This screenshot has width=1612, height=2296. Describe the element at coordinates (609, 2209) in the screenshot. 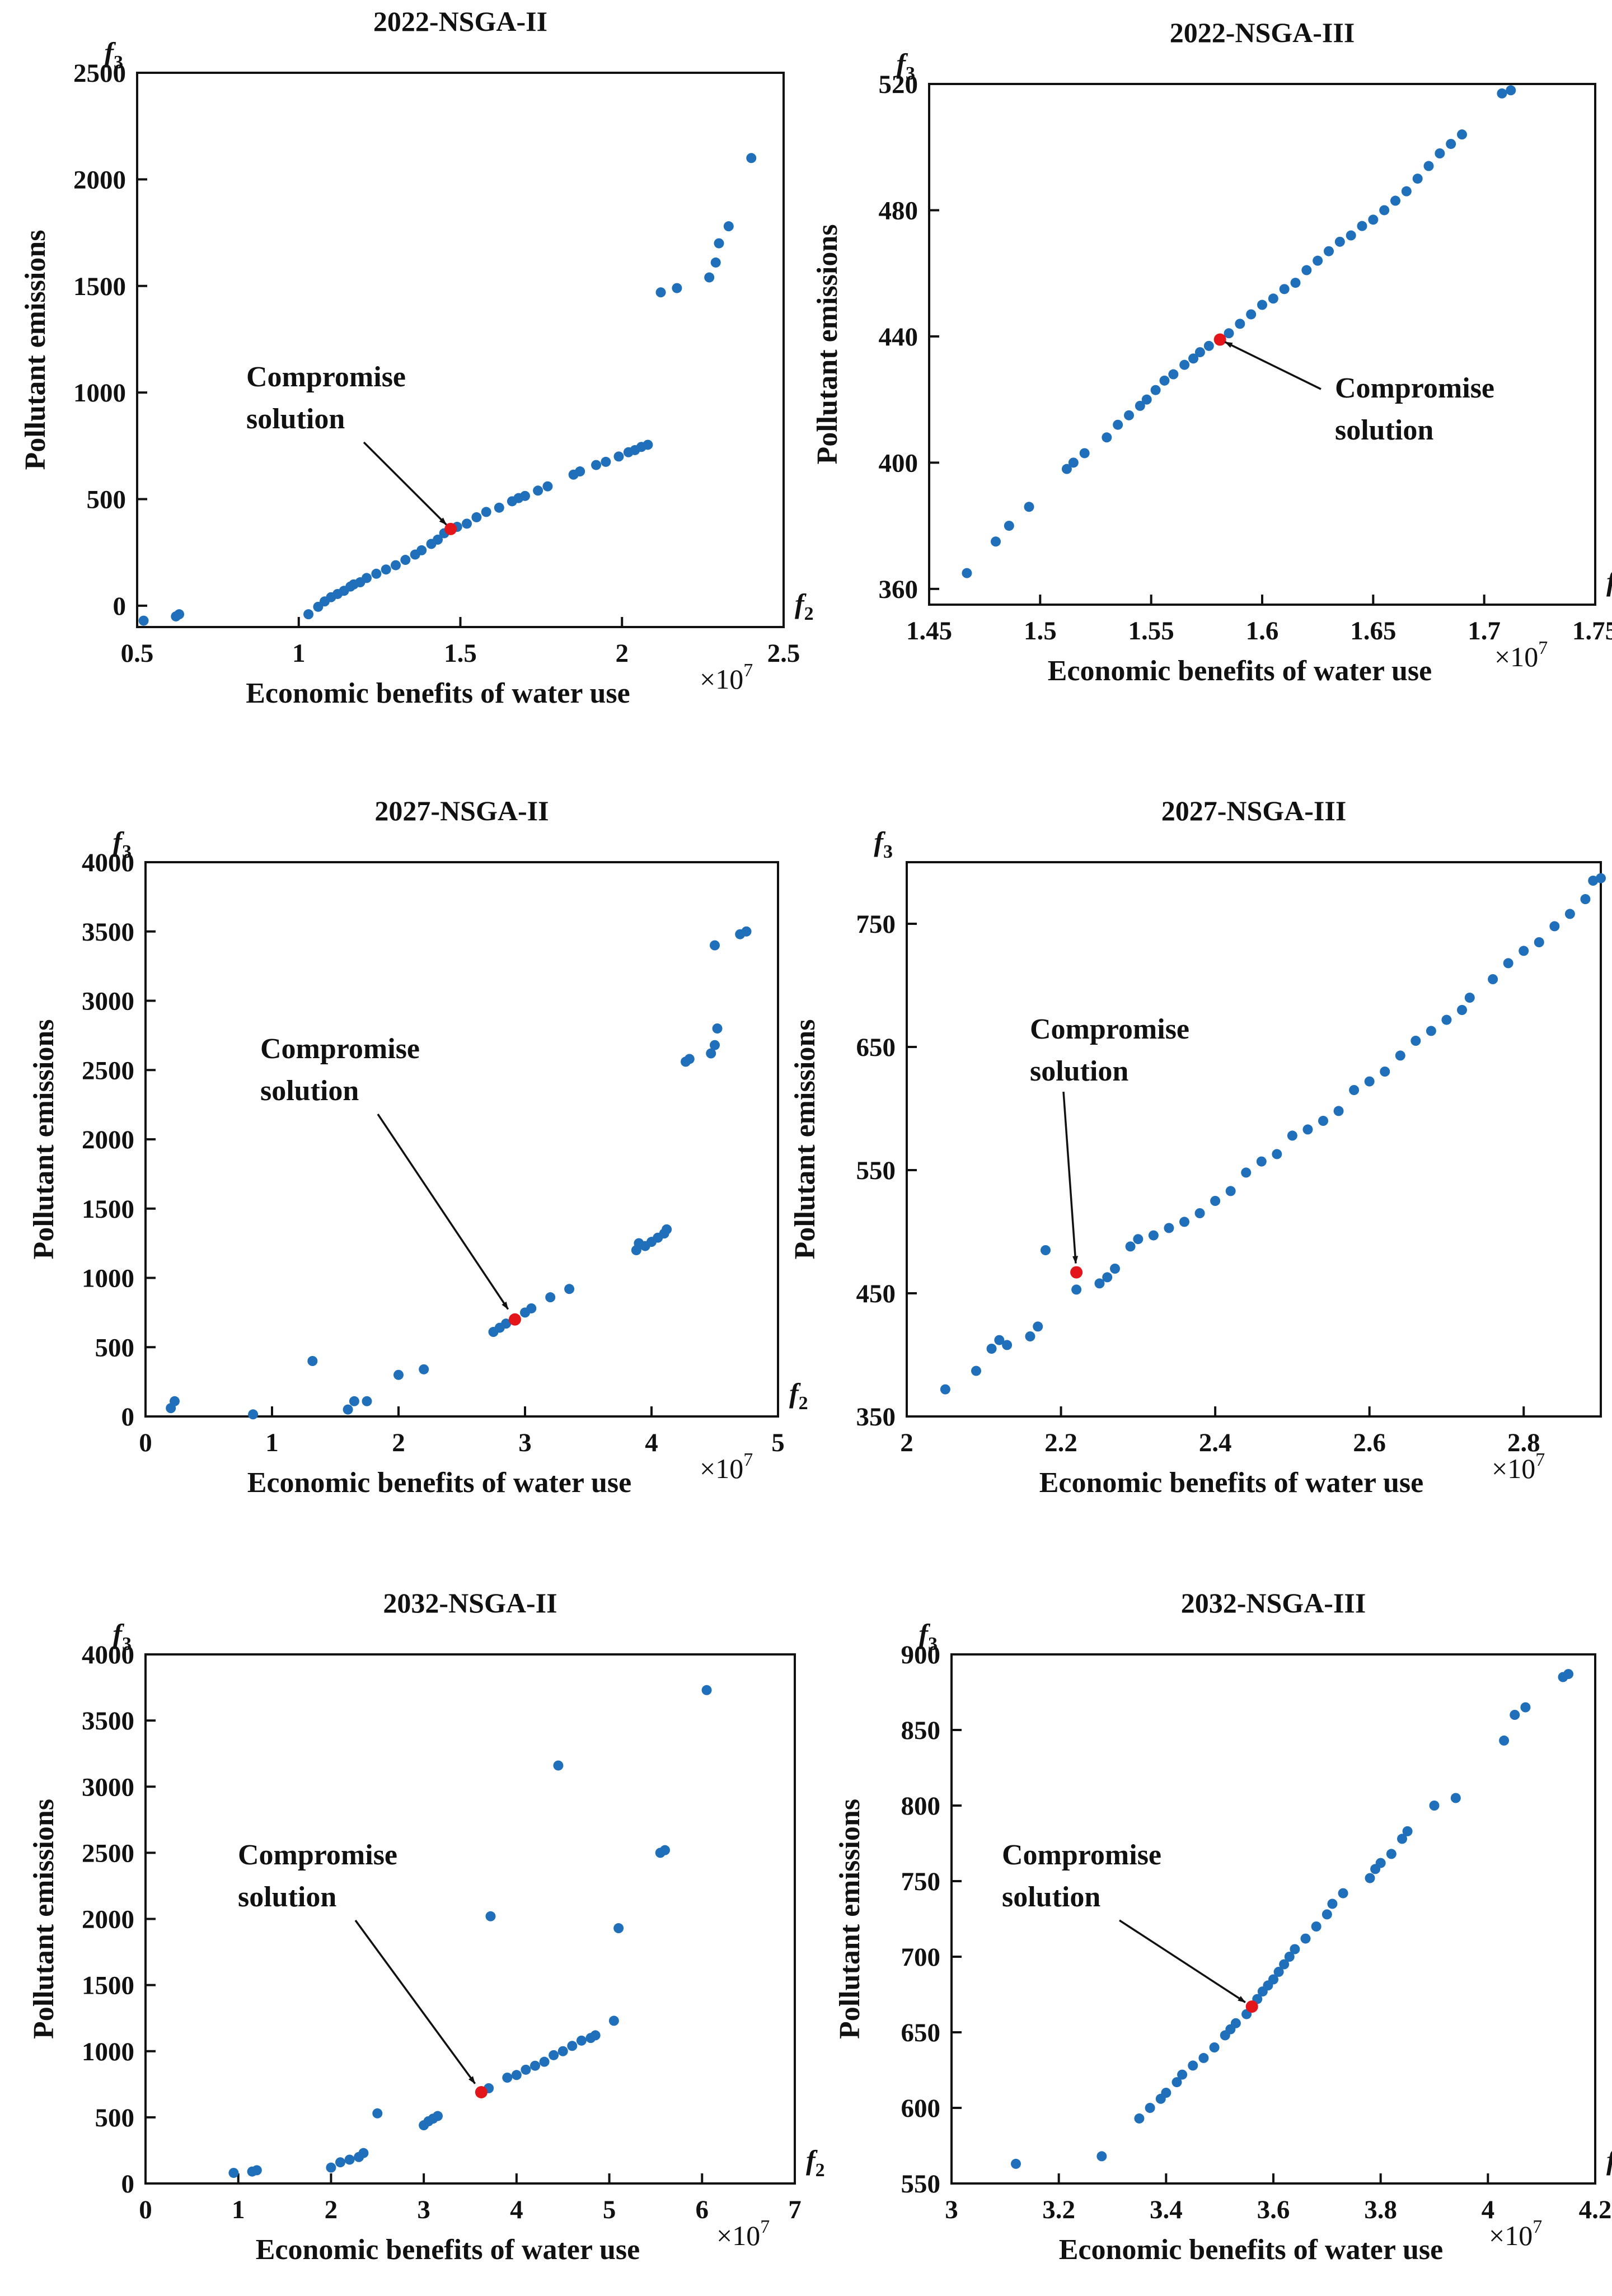

I see `x-tick-label: 5` at that location.